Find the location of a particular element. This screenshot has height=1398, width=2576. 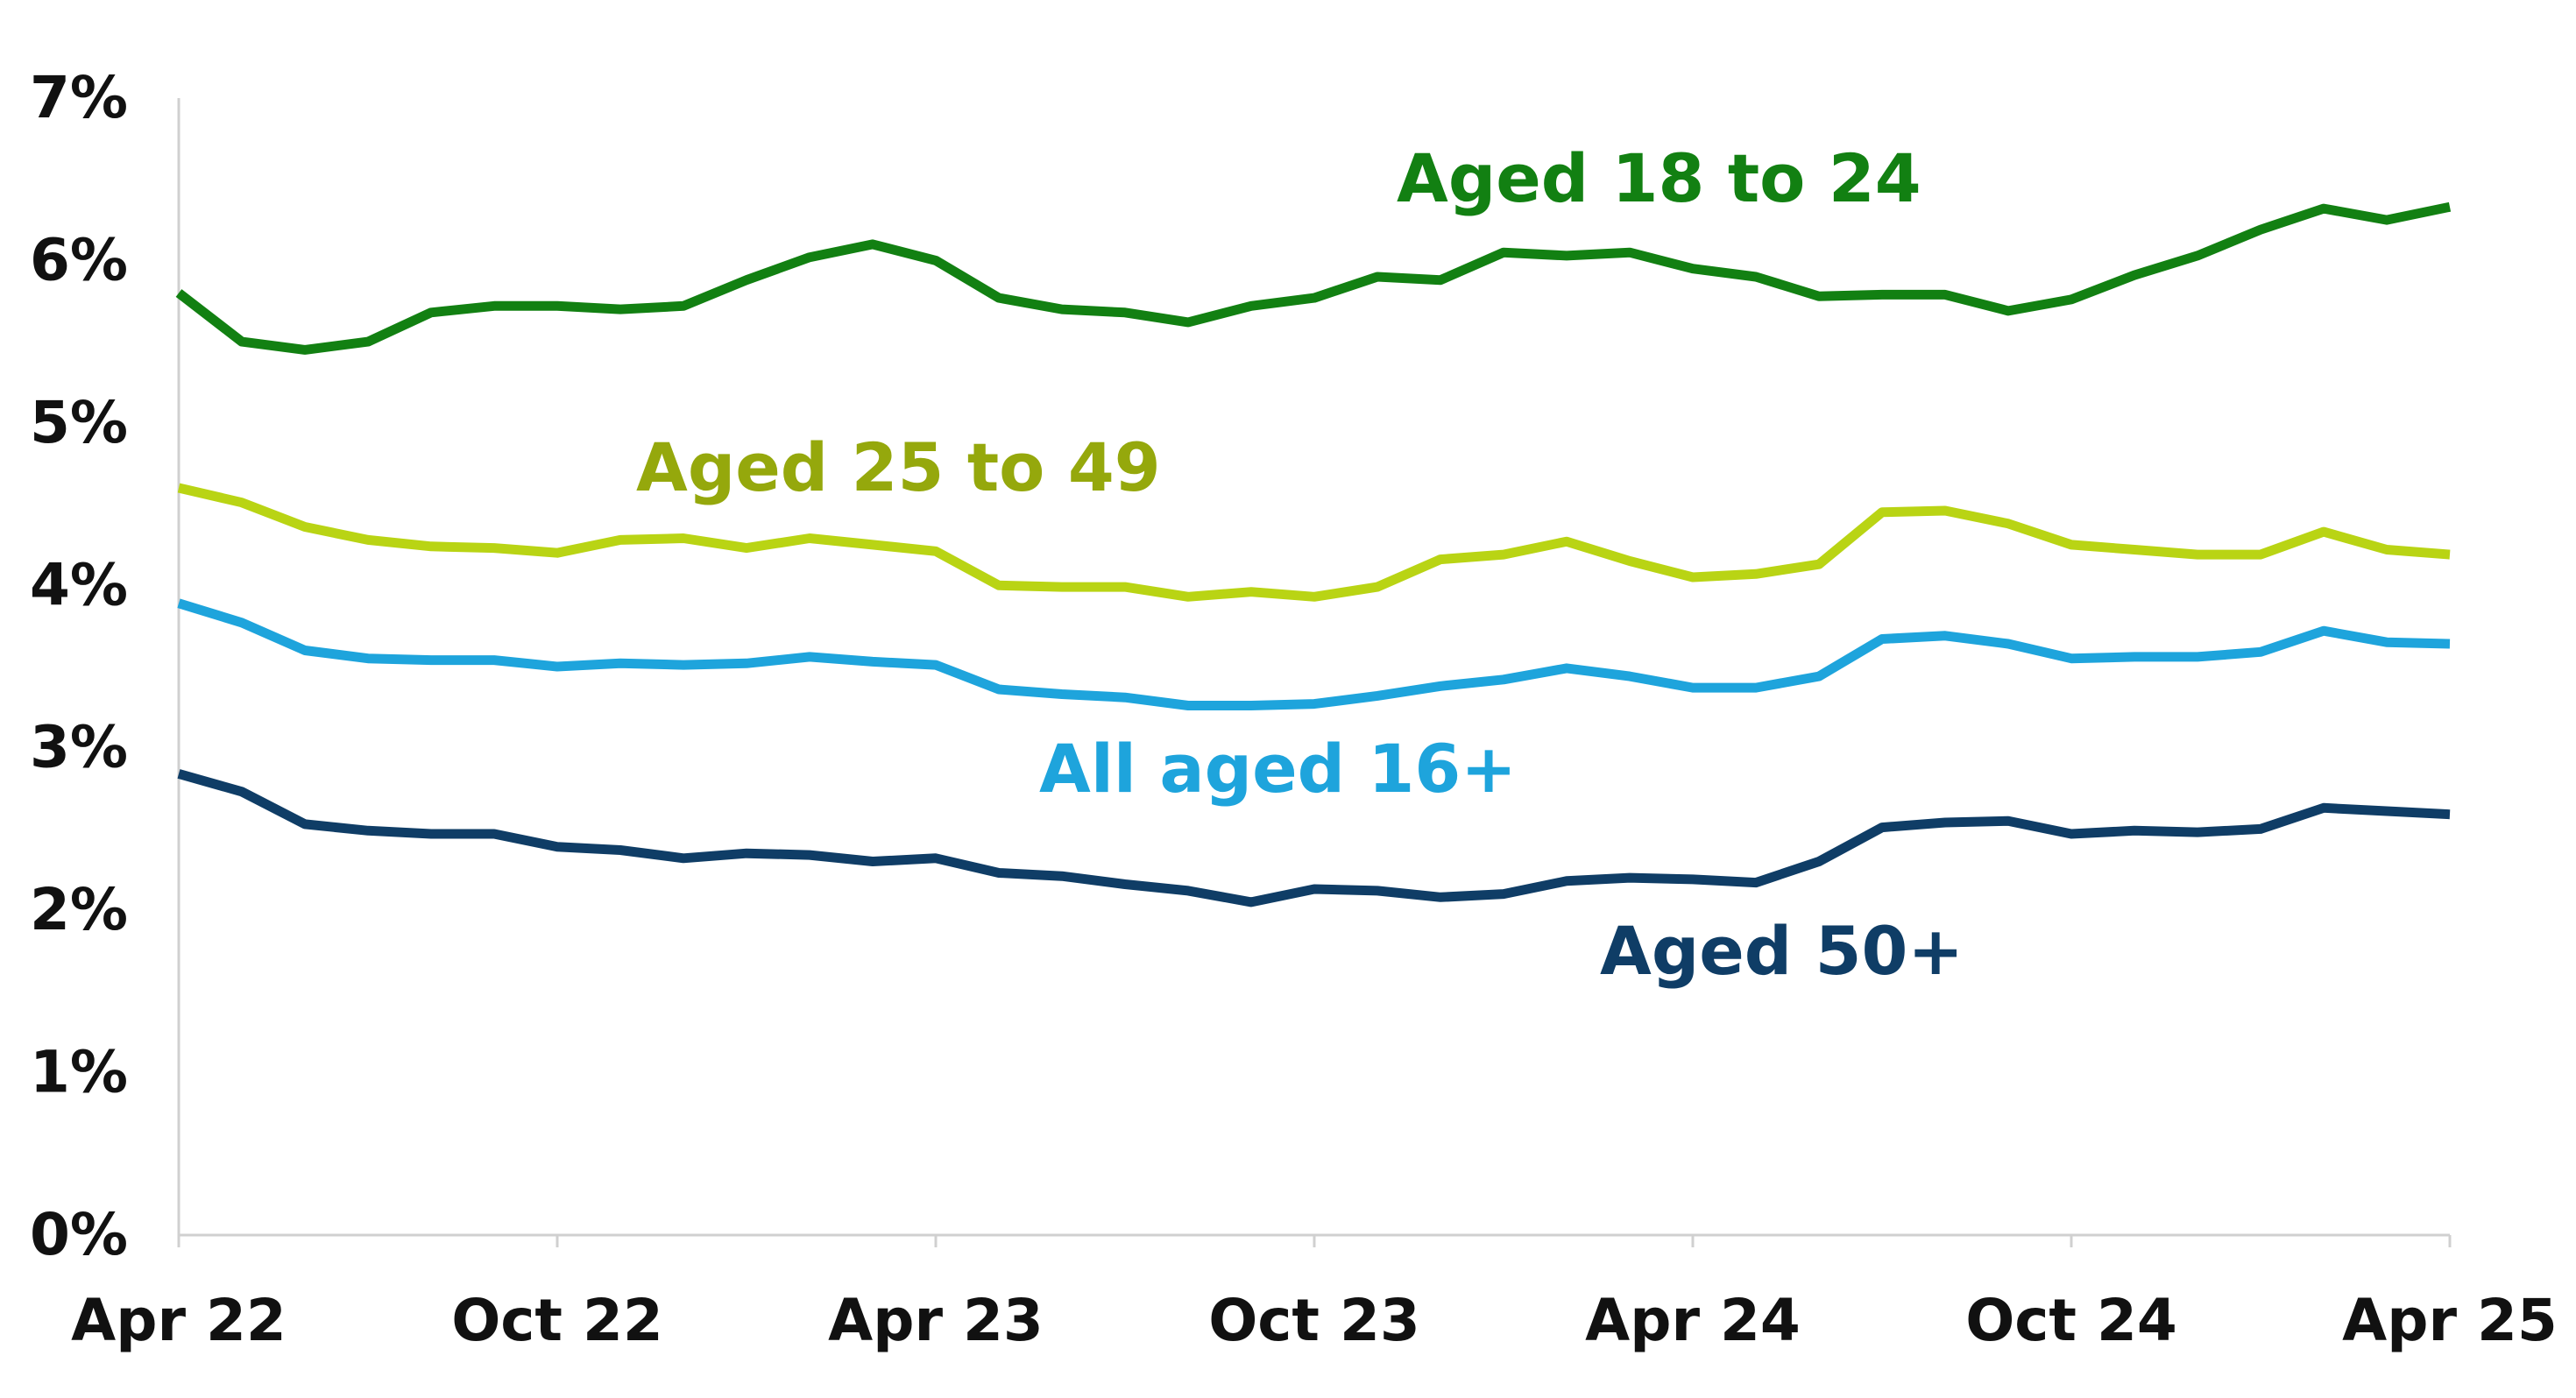

x-tick-label: Oct 24 is located at coordinates (2071, 1320).